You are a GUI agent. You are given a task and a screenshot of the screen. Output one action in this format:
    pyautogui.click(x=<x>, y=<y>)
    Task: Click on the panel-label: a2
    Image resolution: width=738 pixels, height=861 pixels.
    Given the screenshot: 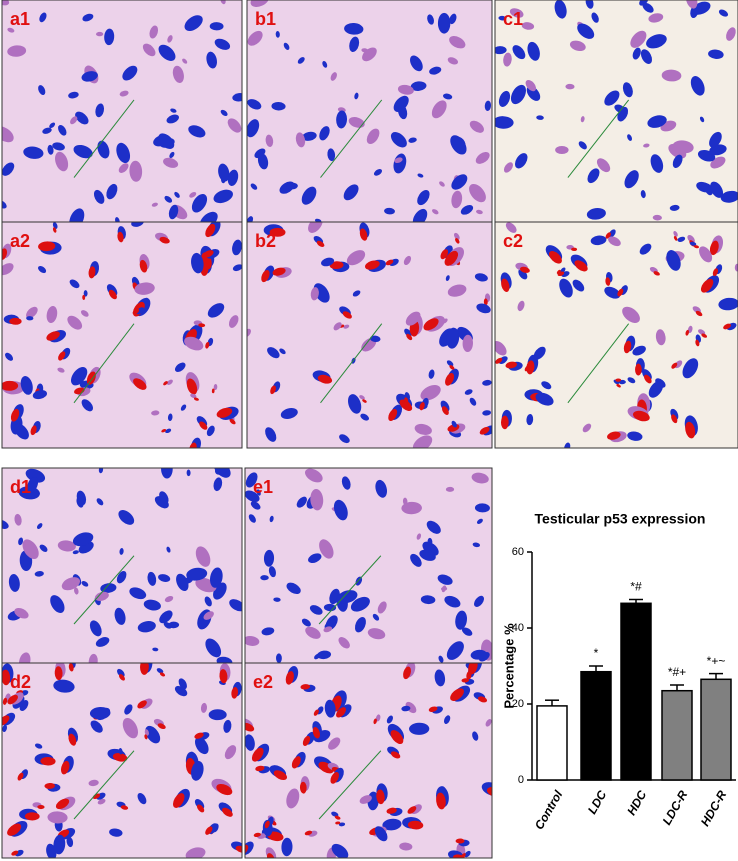 What is the action you would take?
    pyautogui.click(x=20, y=241)
    